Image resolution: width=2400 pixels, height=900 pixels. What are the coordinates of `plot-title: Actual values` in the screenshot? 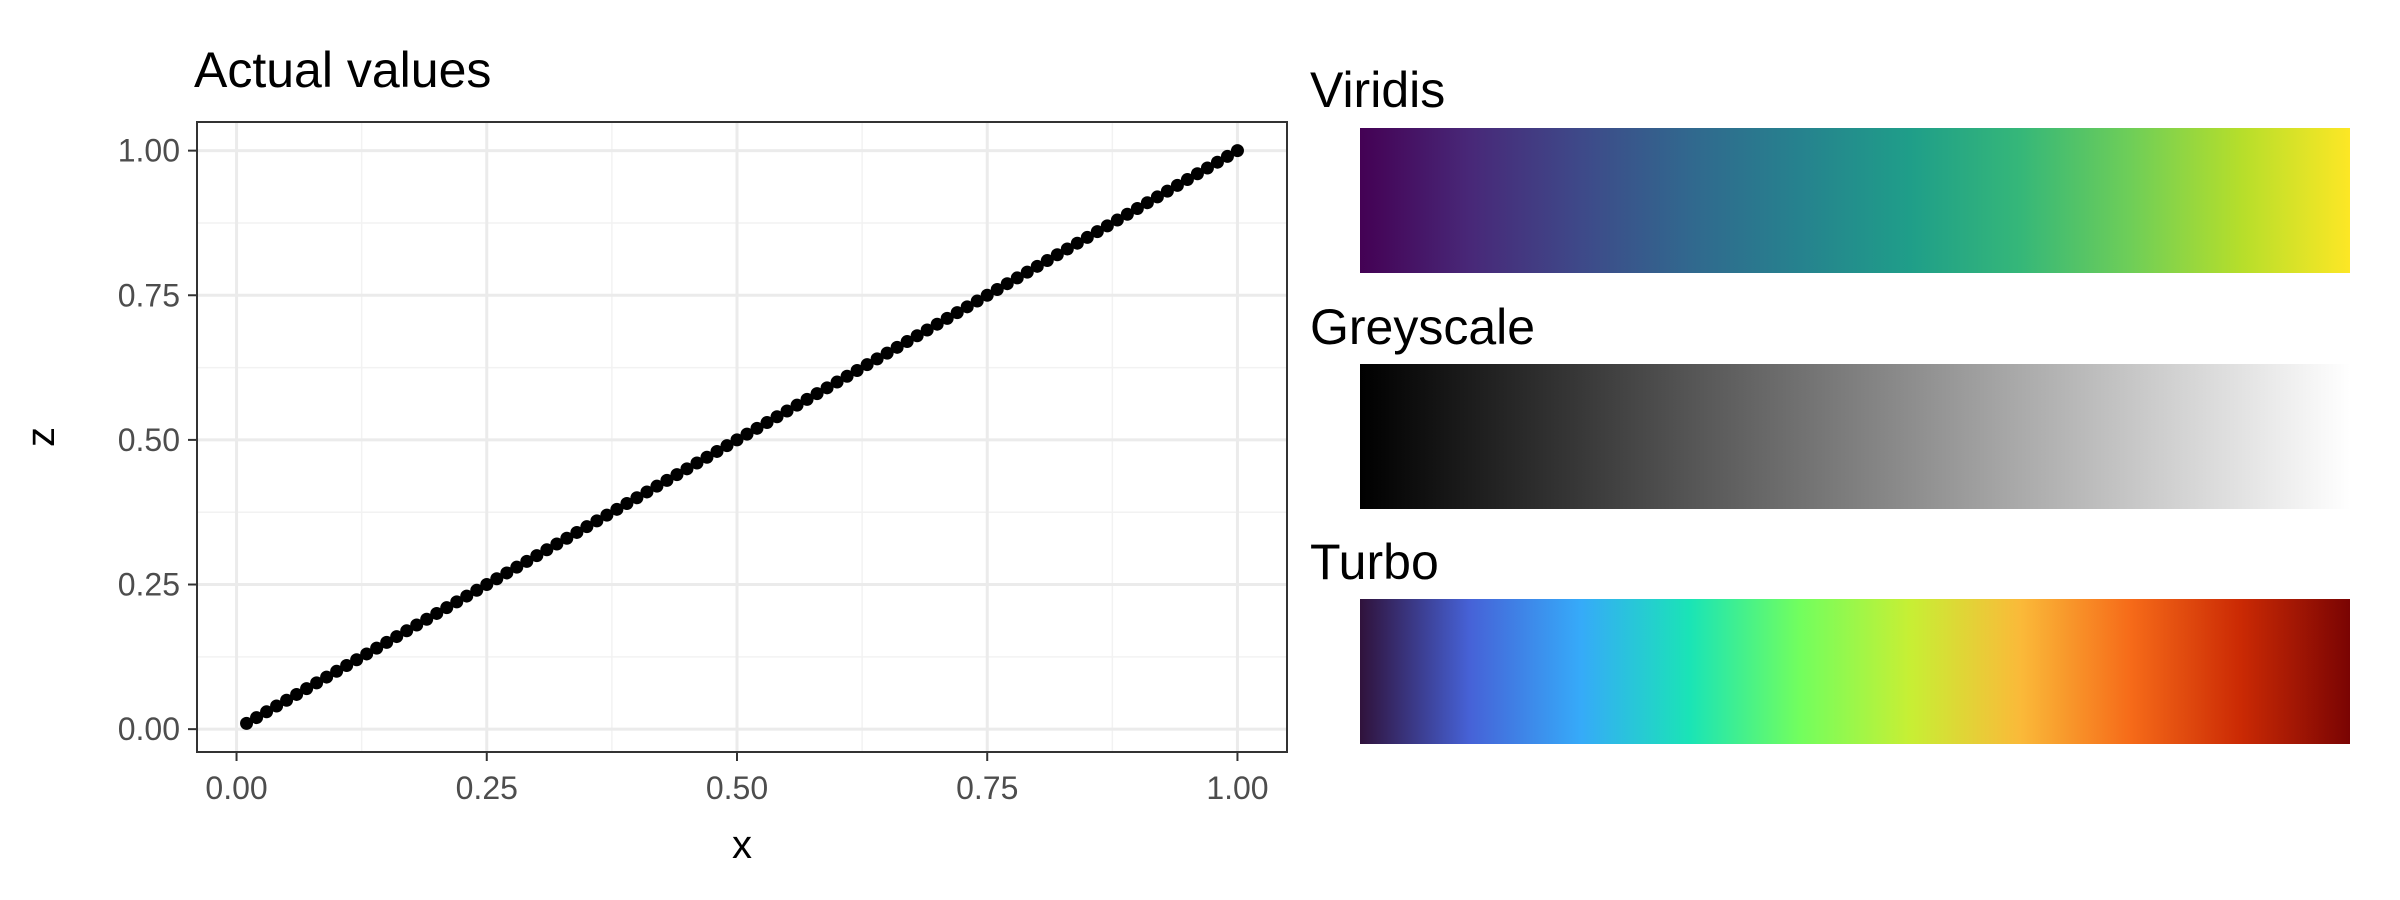 It's located at (342, 70).